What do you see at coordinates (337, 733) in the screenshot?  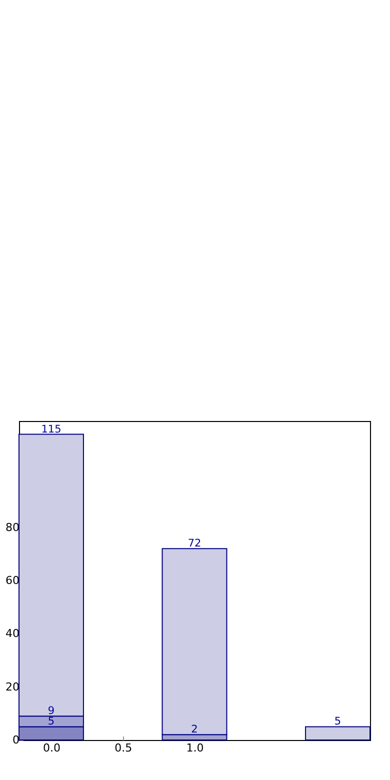 I see `bar` at bounding box center [337, 733].